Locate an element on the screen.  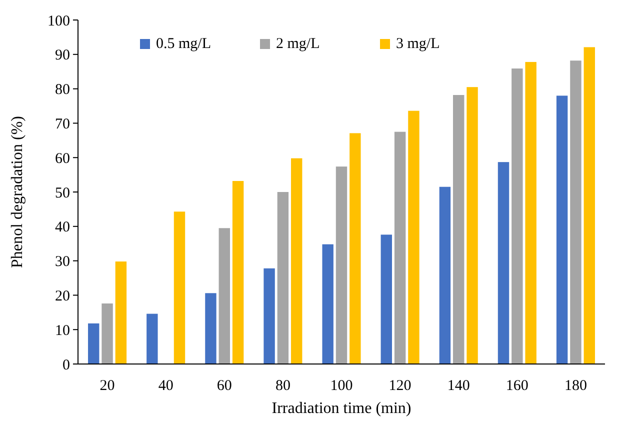
x-tick-label: 180 is located at coordinates (575, 386).